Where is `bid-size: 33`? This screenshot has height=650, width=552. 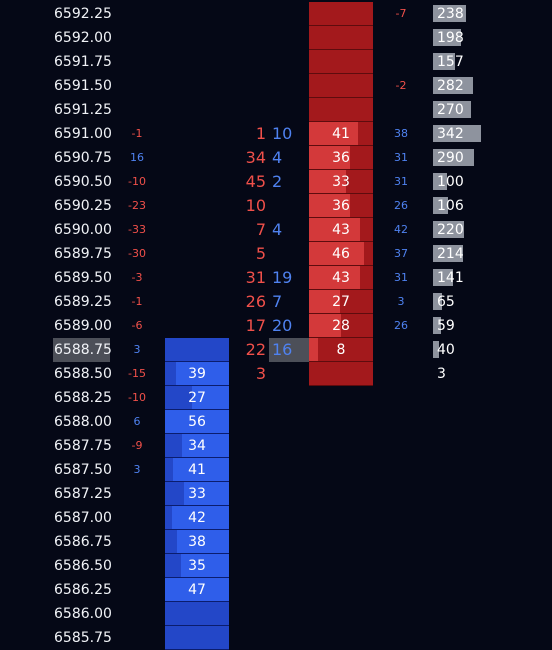
bid-size: 33 is located at coordinates (197, 494).